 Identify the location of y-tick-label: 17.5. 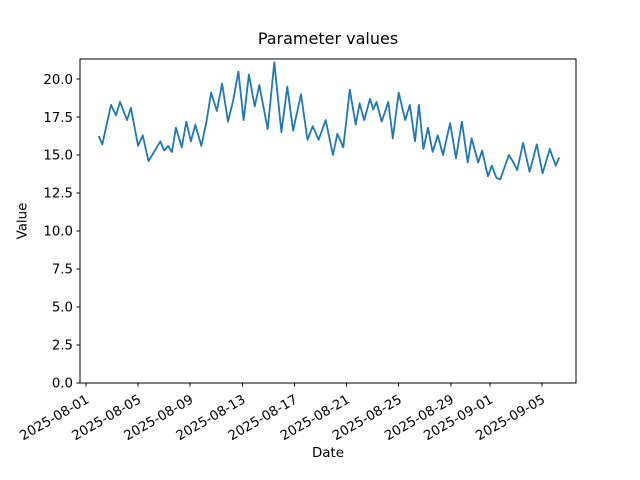
(58, 118).